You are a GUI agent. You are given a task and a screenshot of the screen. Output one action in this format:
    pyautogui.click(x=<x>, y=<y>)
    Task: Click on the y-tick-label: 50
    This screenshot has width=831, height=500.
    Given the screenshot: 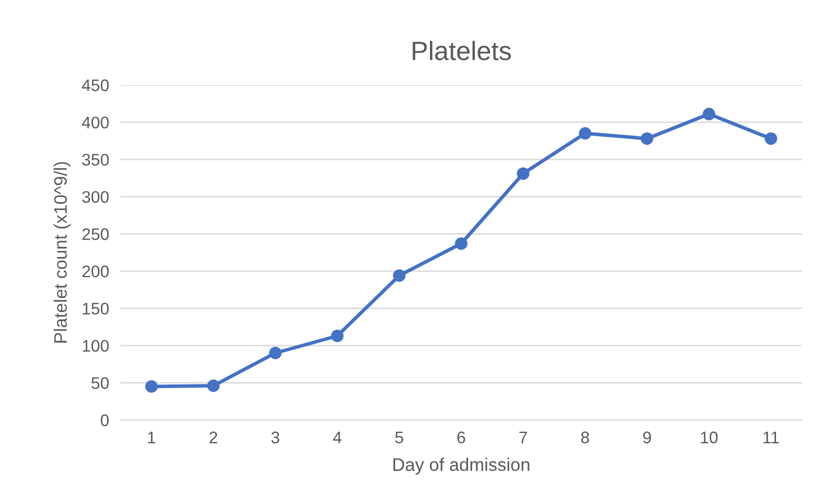 What is the action you would take?
    pyautogui.click(x=100, y=383)
    